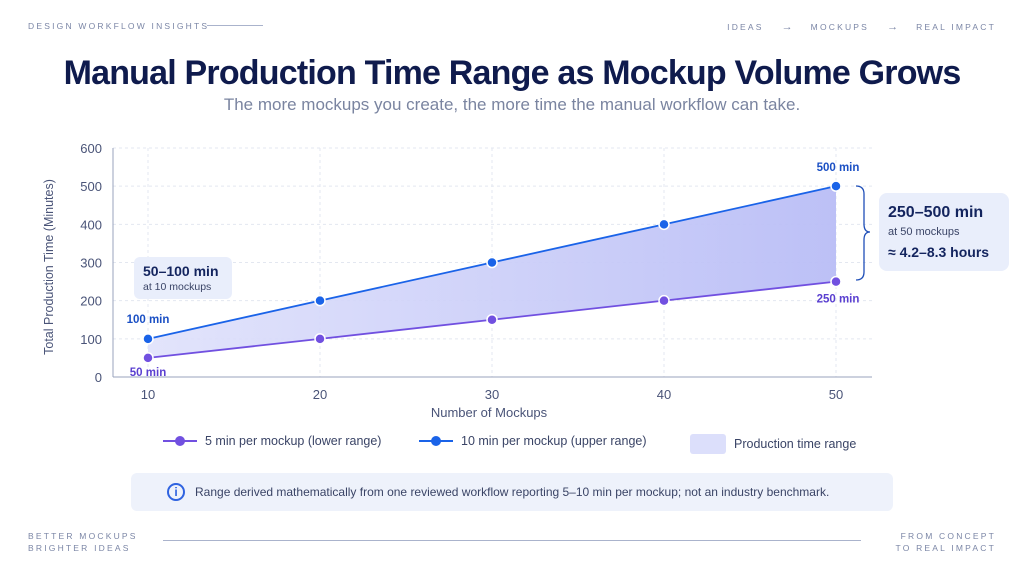  Describe the element at coordinates (181, 271) in the screenshot. I see `callout-range: 50–100 min` at that location.